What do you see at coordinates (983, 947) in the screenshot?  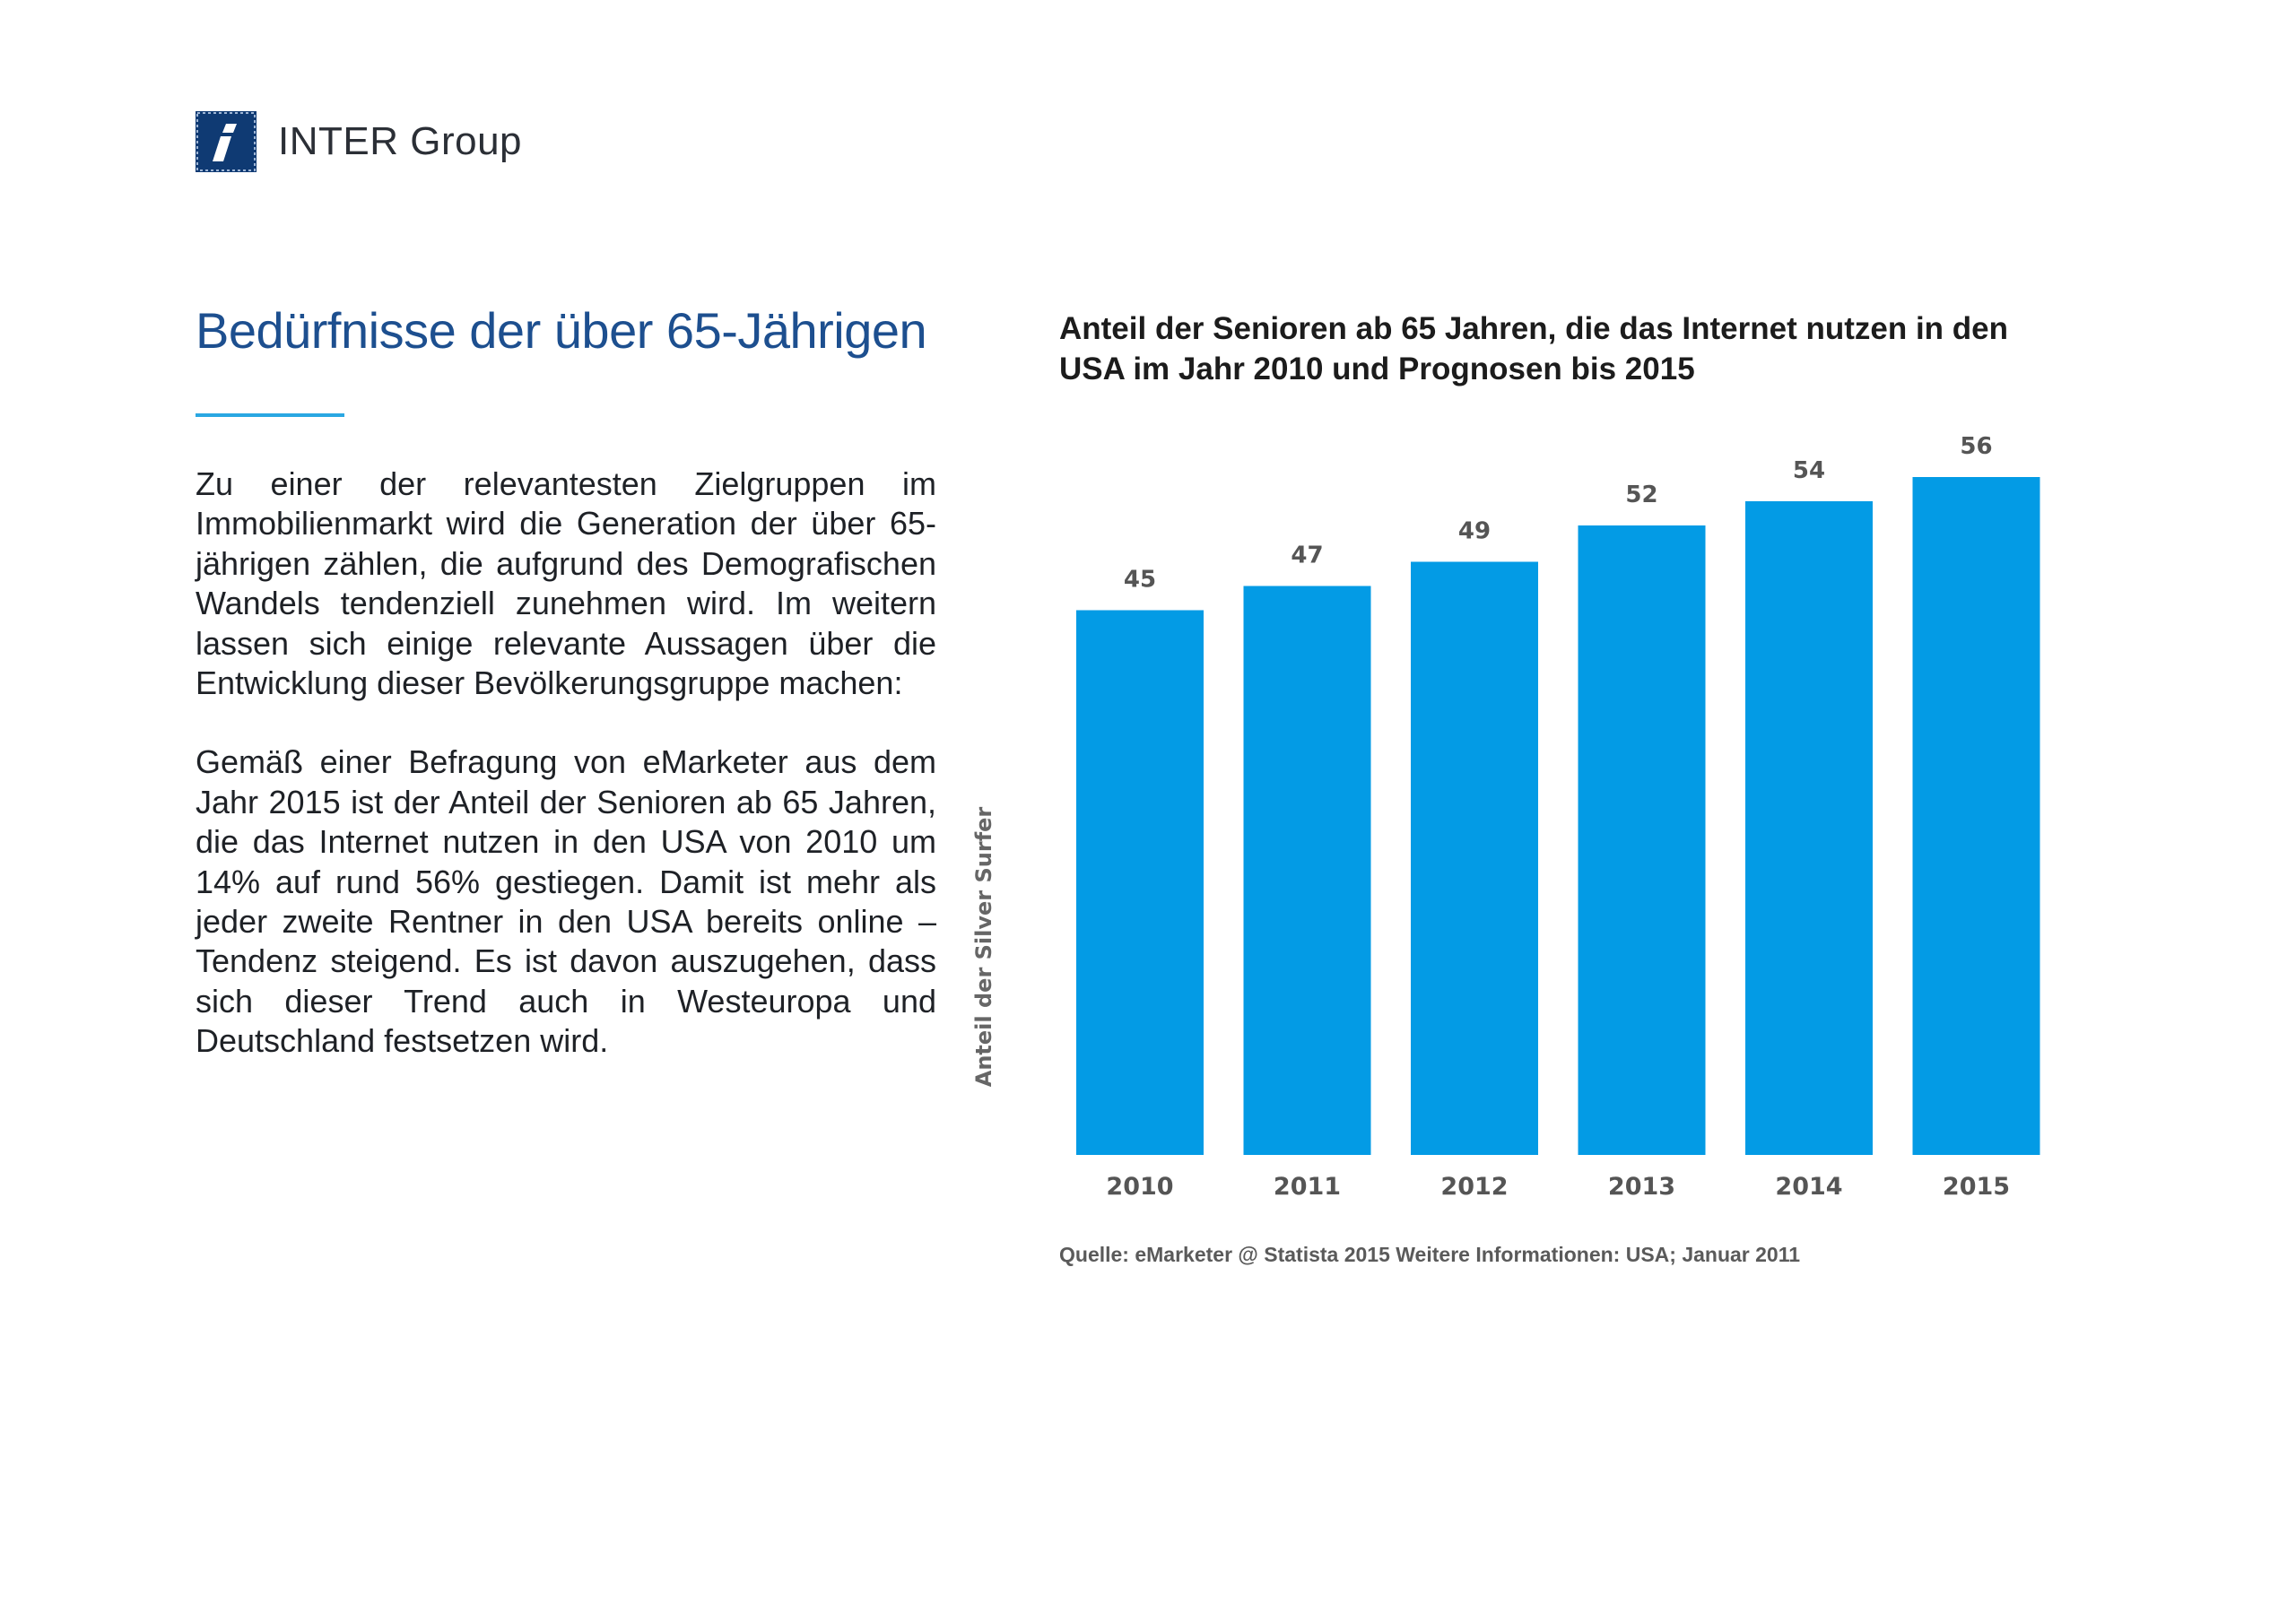 I see `y-axis-label: Anteil der Silver Surfer` at bounding box center [983, 947].